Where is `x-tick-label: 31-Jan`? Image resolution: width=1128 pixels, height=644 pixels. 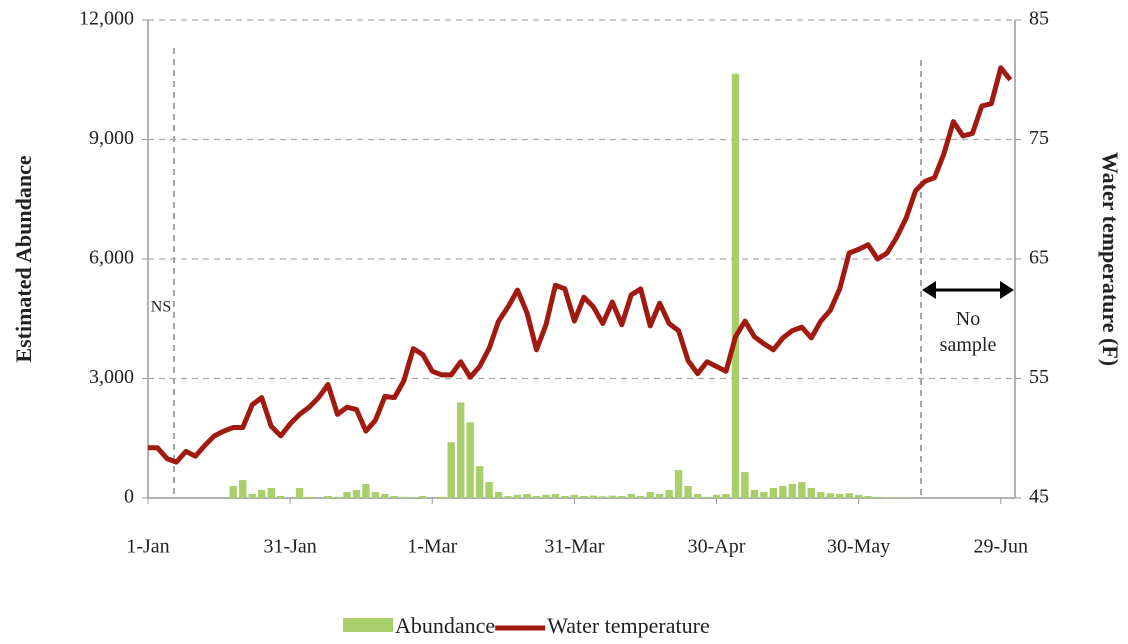
x-tick-label: 31-Jan is located at coordinates (289, 547).